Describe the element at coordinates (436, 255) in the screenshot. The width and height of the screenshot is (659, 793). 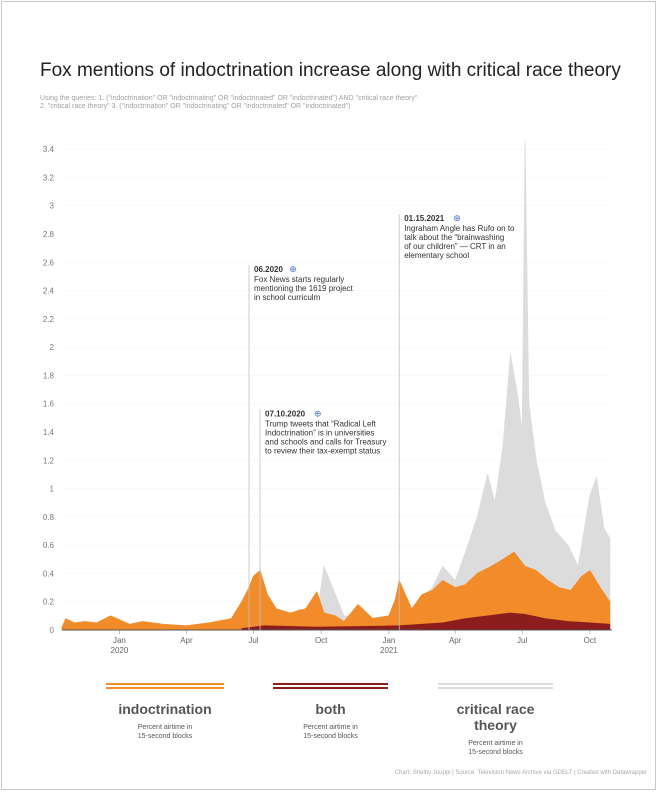
I see `annotation-text-line: elementary school` at that location.